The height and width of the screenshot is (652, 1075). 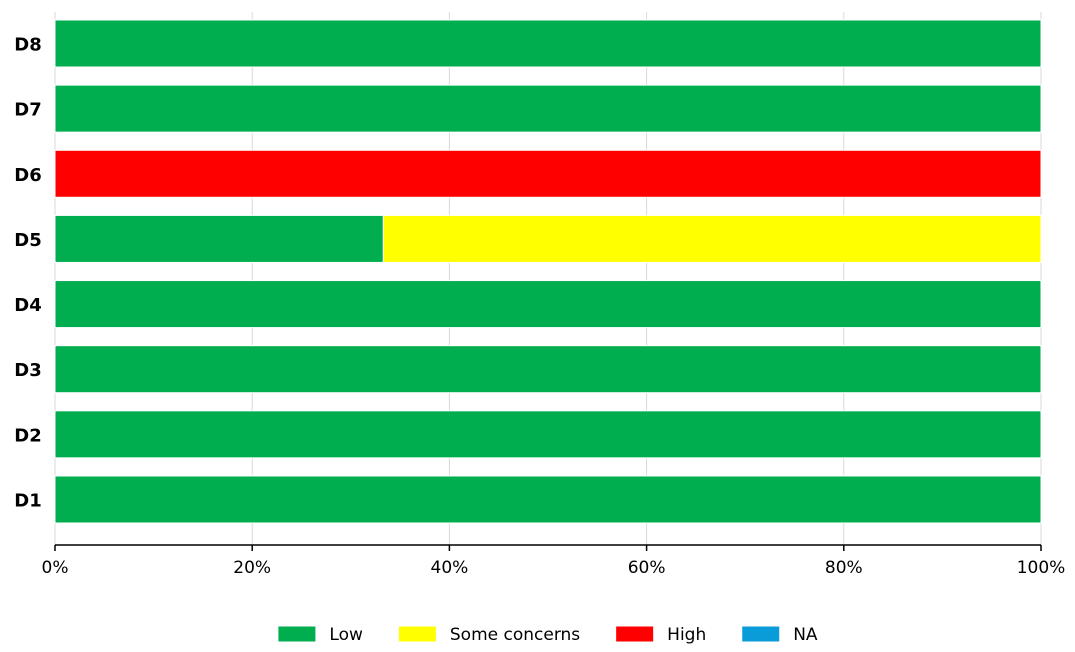 What do you see at coordinates (761, 634) in the screenshot?
I see `legend-swatch-na` at bounding box center [761, 634].